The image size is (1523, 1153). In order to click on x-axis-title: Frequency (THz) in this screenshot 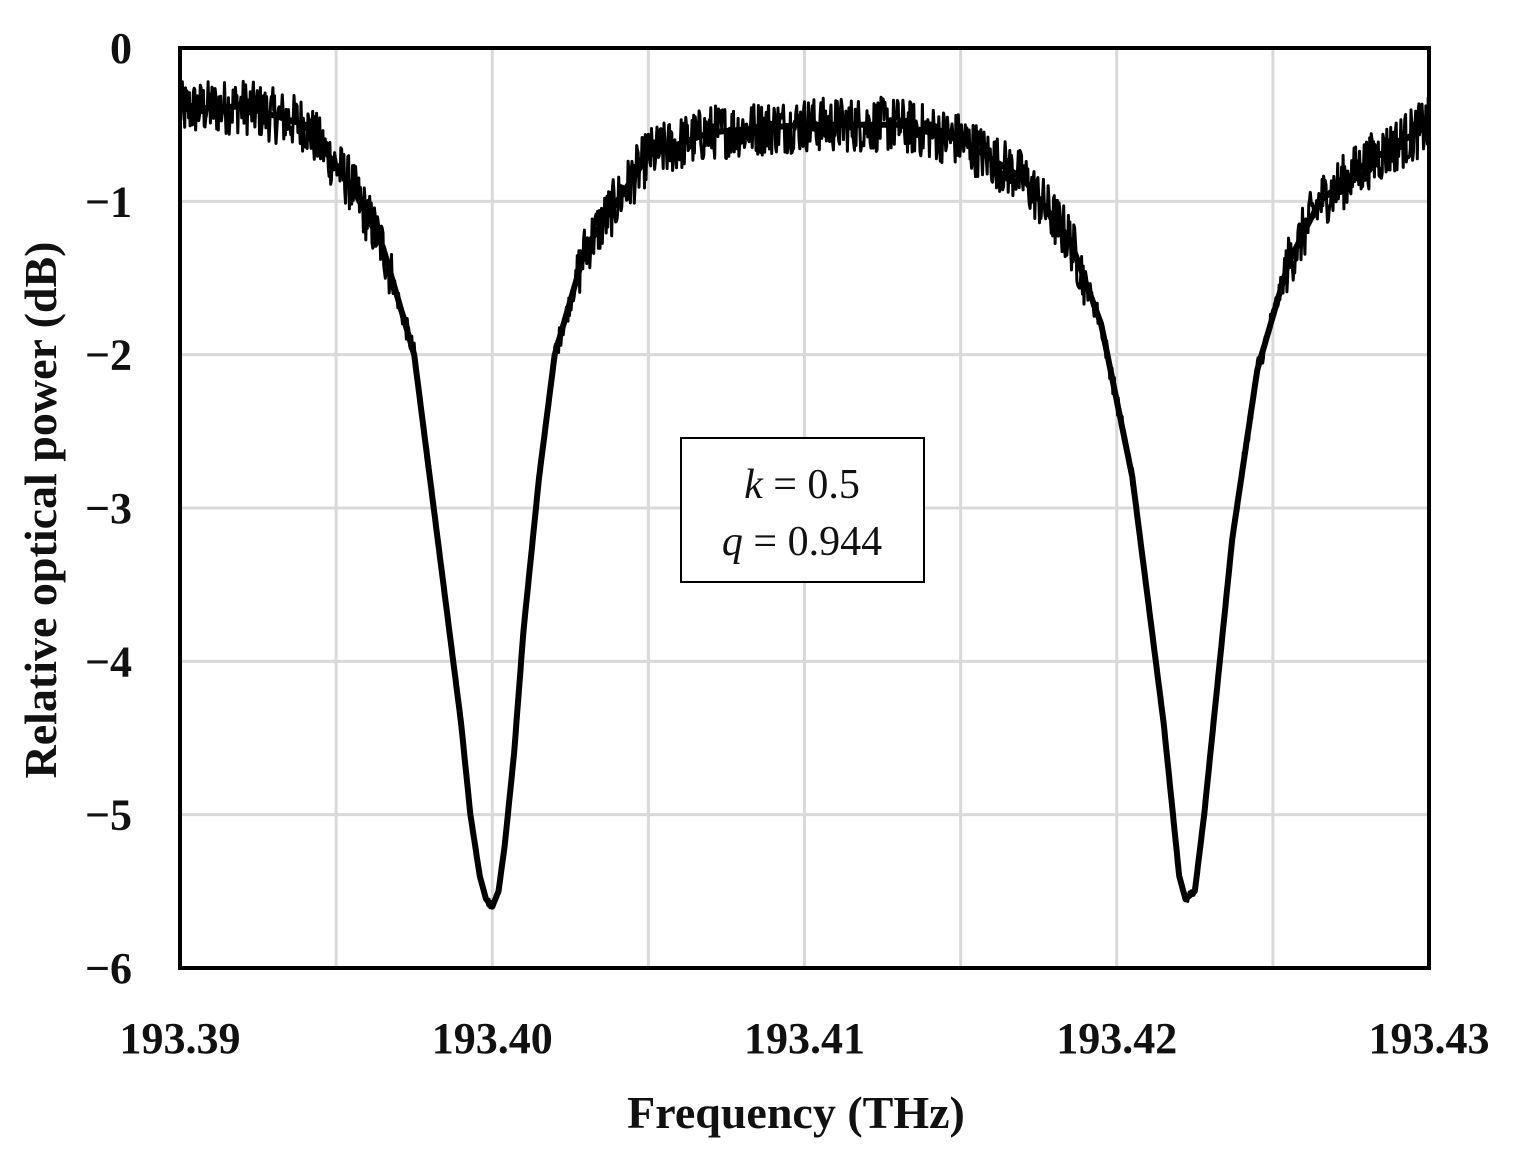, I will do `click(796, 1112)`.